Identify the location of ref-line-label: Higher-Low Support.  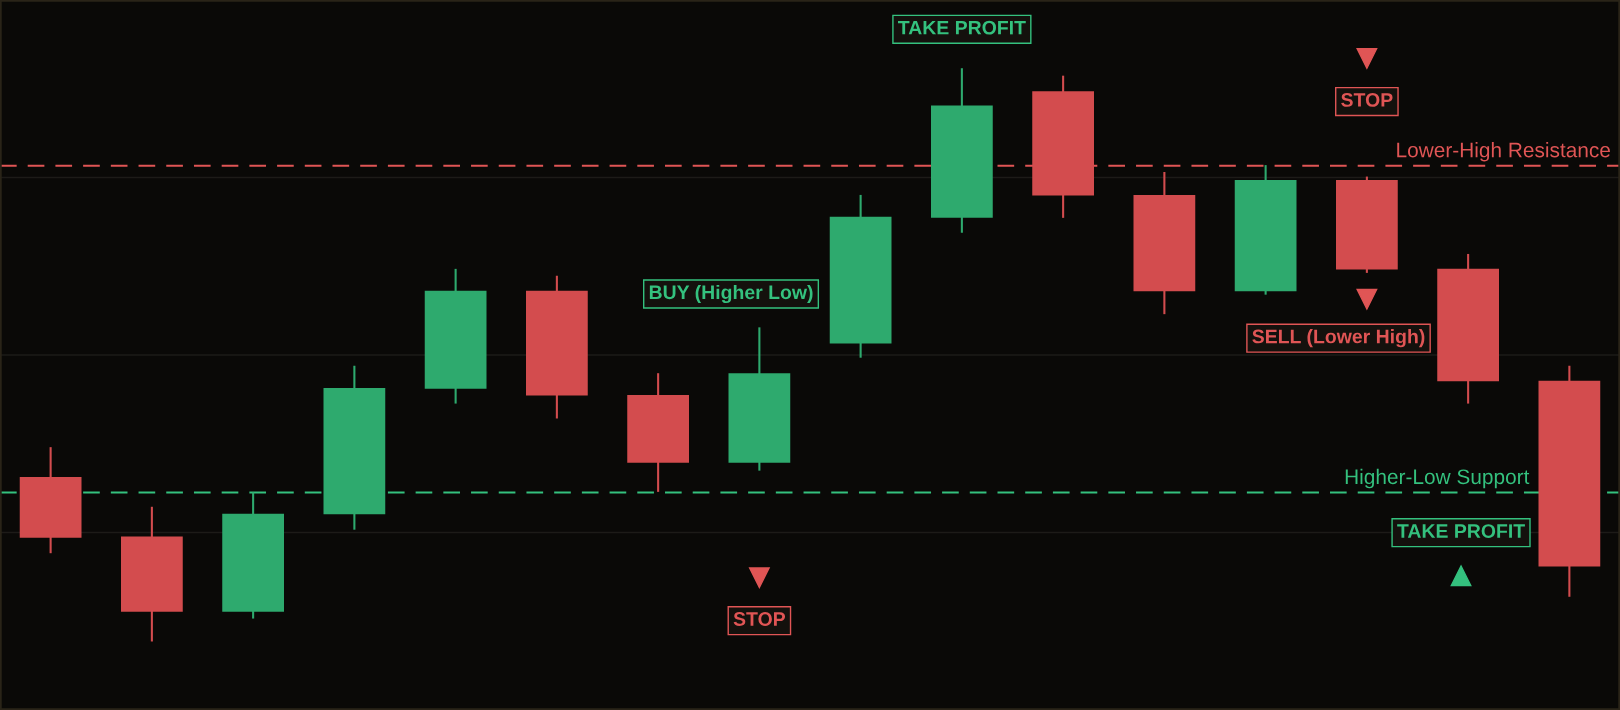
(1437, 478).